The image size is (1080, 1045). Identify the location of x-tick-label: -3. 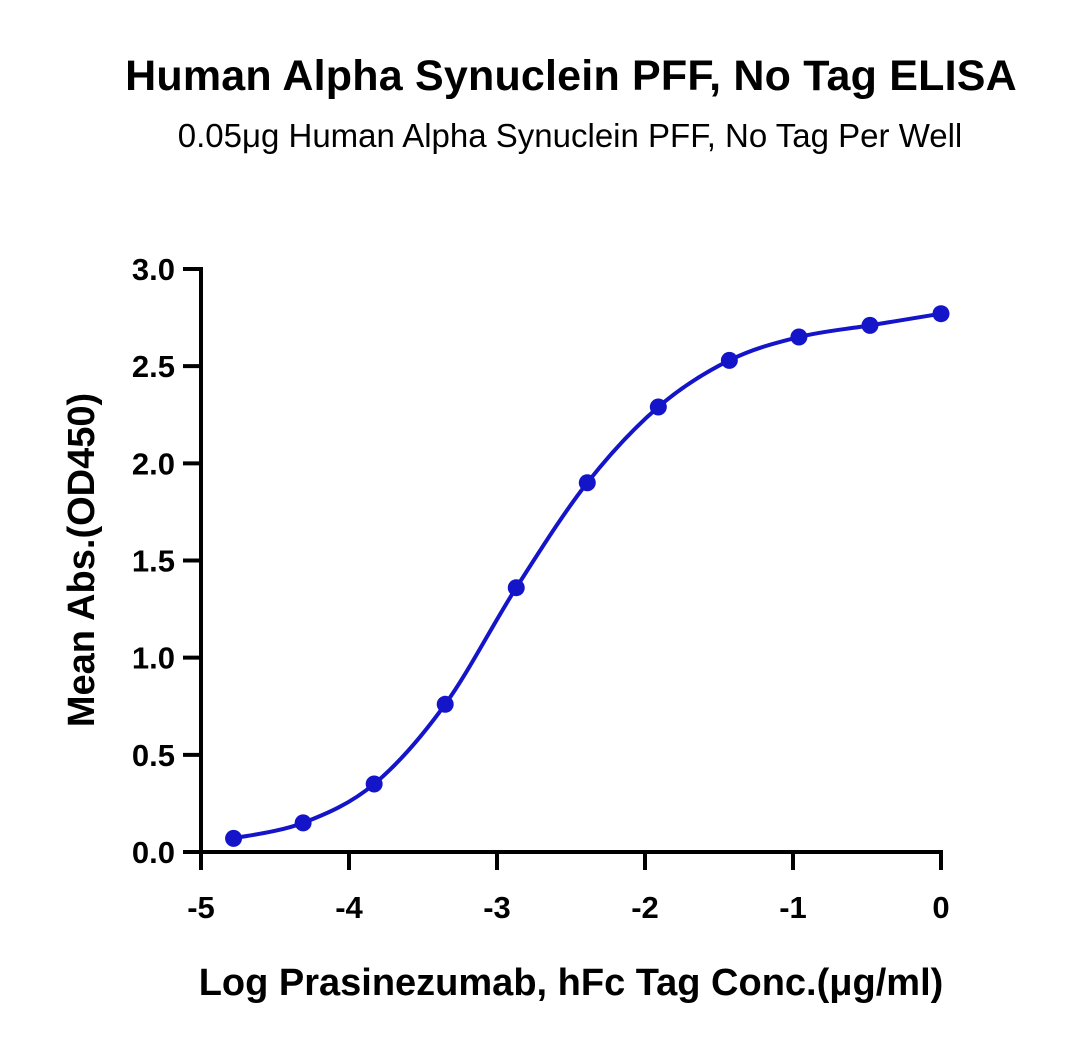
(497, 907).